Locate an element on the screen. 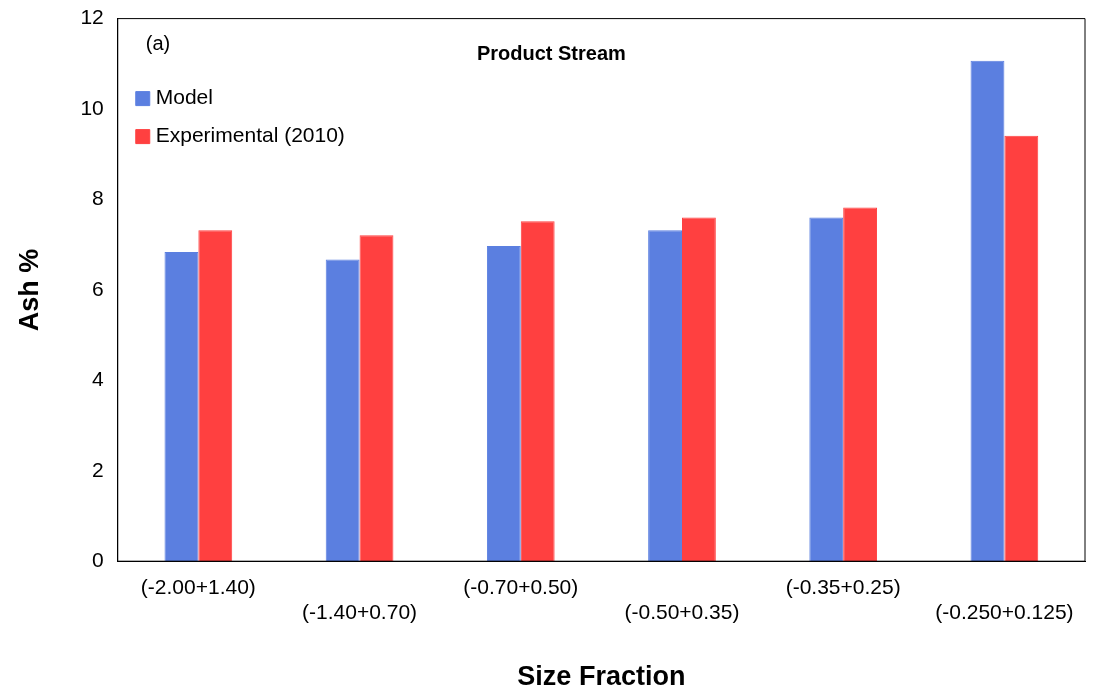  x-tick-label: (-0.35+0.25) is located at coordinates (843, 586).